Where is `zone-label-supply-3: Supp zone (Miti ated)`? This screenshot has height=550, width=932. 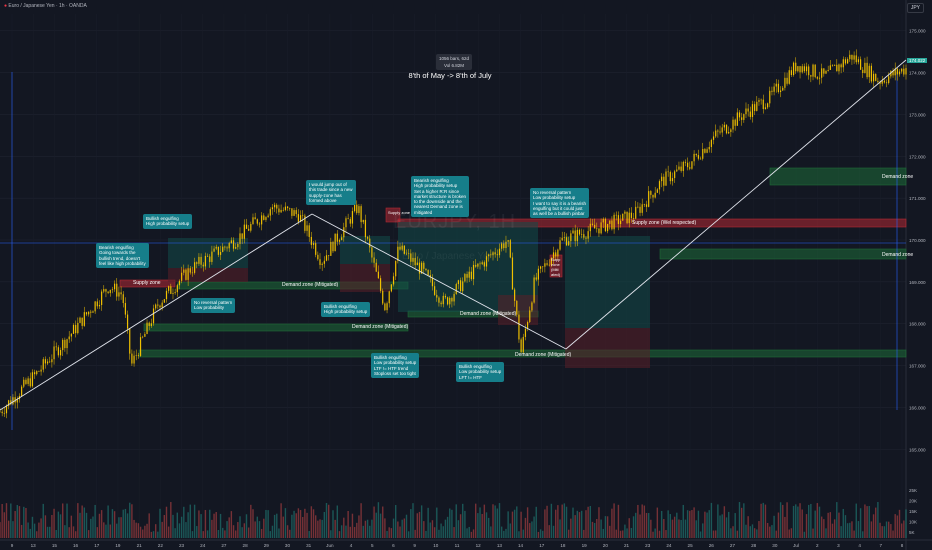 zone-label-supply-3: Supp zone (Miti ated) is located at coordinates (556, 267).